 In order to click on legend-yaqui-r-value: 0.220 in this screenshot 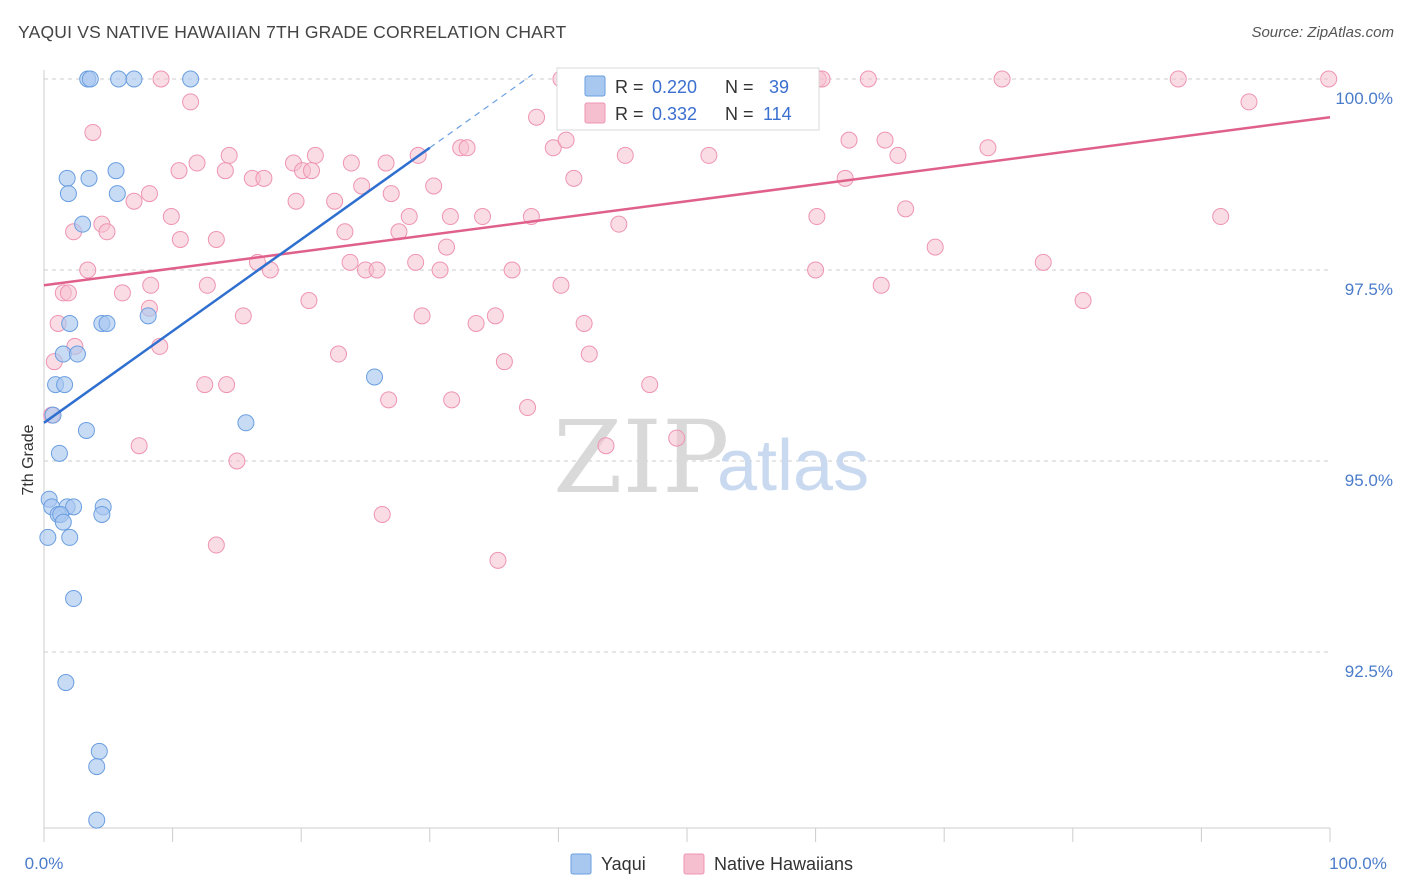, I will do `click(674, 87)`.